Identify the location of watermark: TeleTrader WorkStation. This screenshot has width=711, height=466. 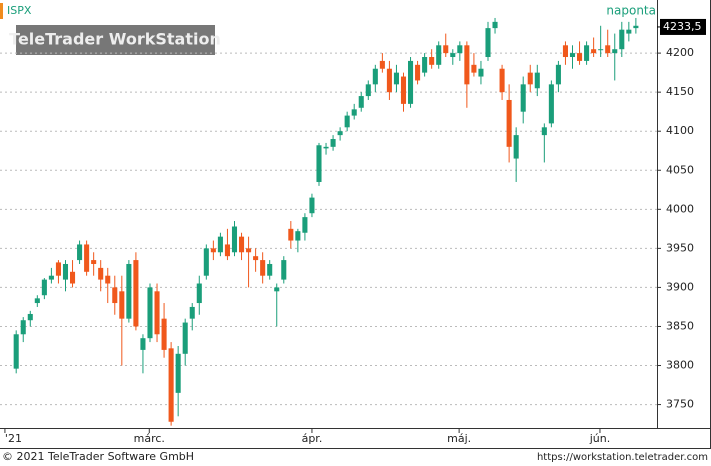
(115, 39).